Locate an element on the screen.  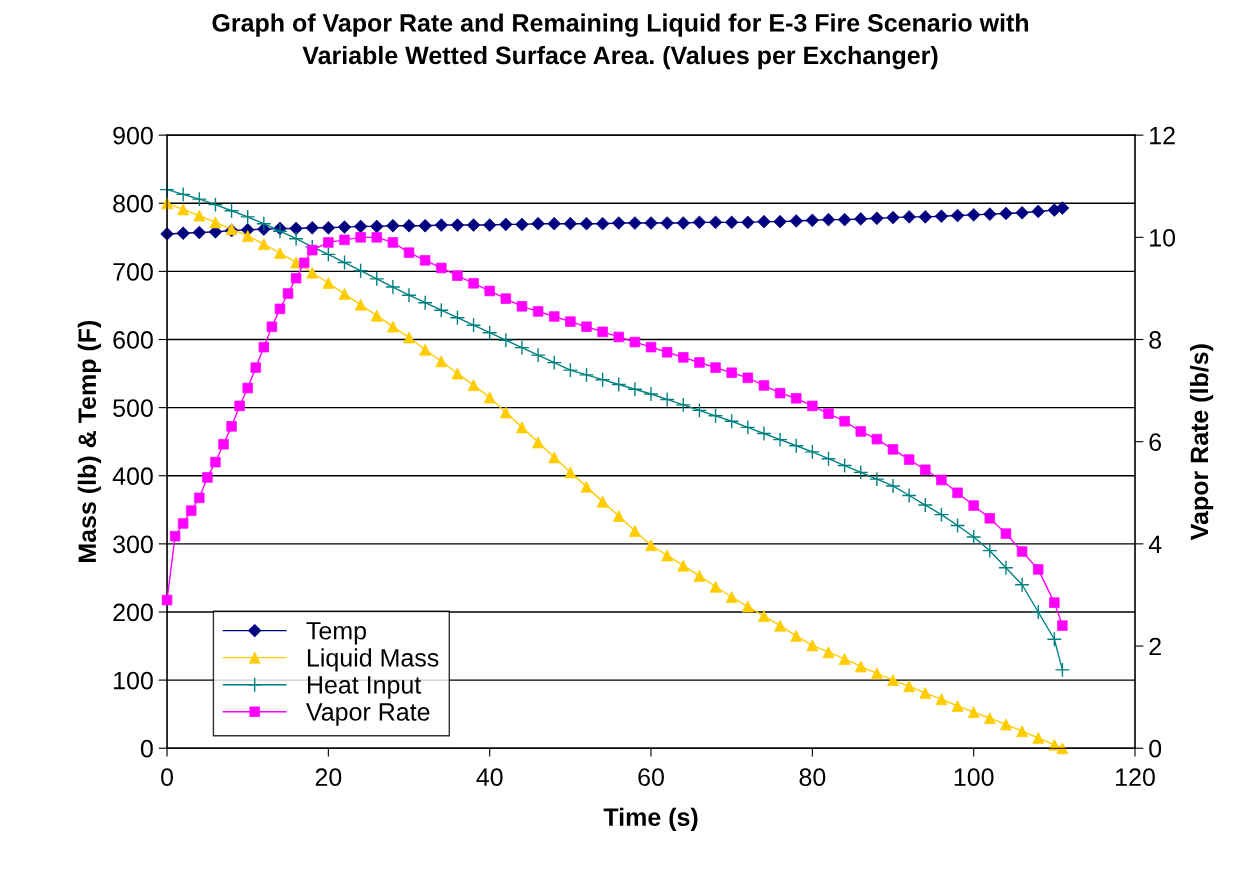
y-tick-label: 300 is located at coordinates (133, 544).